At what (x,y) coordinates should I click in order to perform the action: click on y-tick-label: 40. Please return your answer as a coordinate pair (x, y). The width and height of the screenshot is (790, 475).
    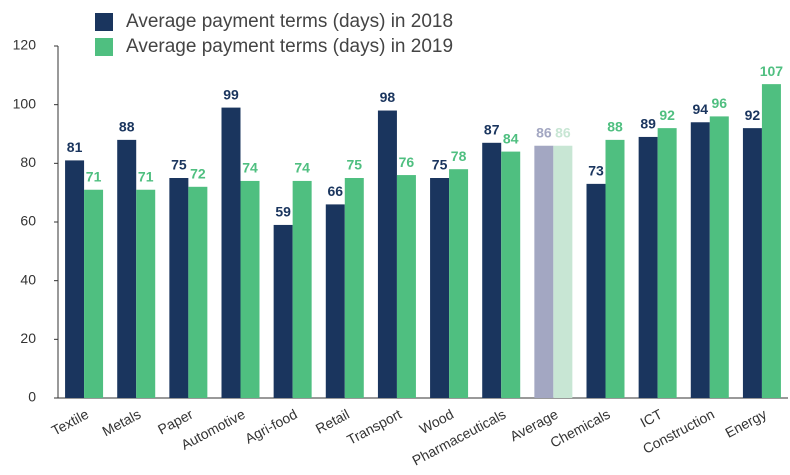
    Looking at the image, I should click on (28, 279).